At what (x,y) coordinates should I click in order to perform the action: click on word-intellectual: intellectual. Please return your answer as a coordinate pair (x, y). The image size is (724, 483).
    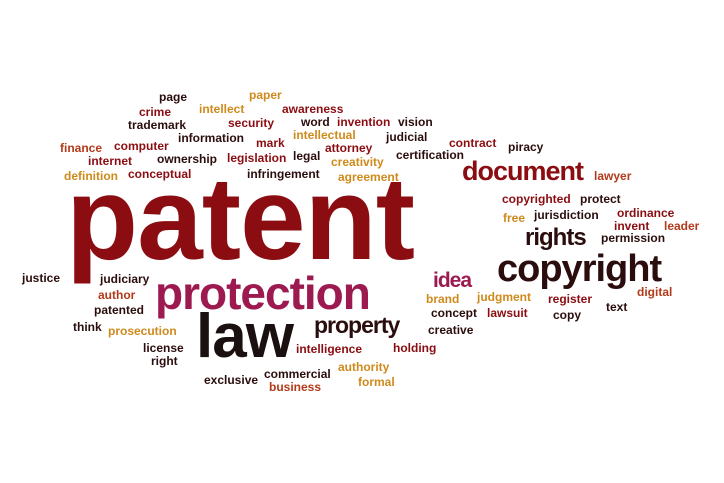
    Looking at the image, I should click on (324, 135).